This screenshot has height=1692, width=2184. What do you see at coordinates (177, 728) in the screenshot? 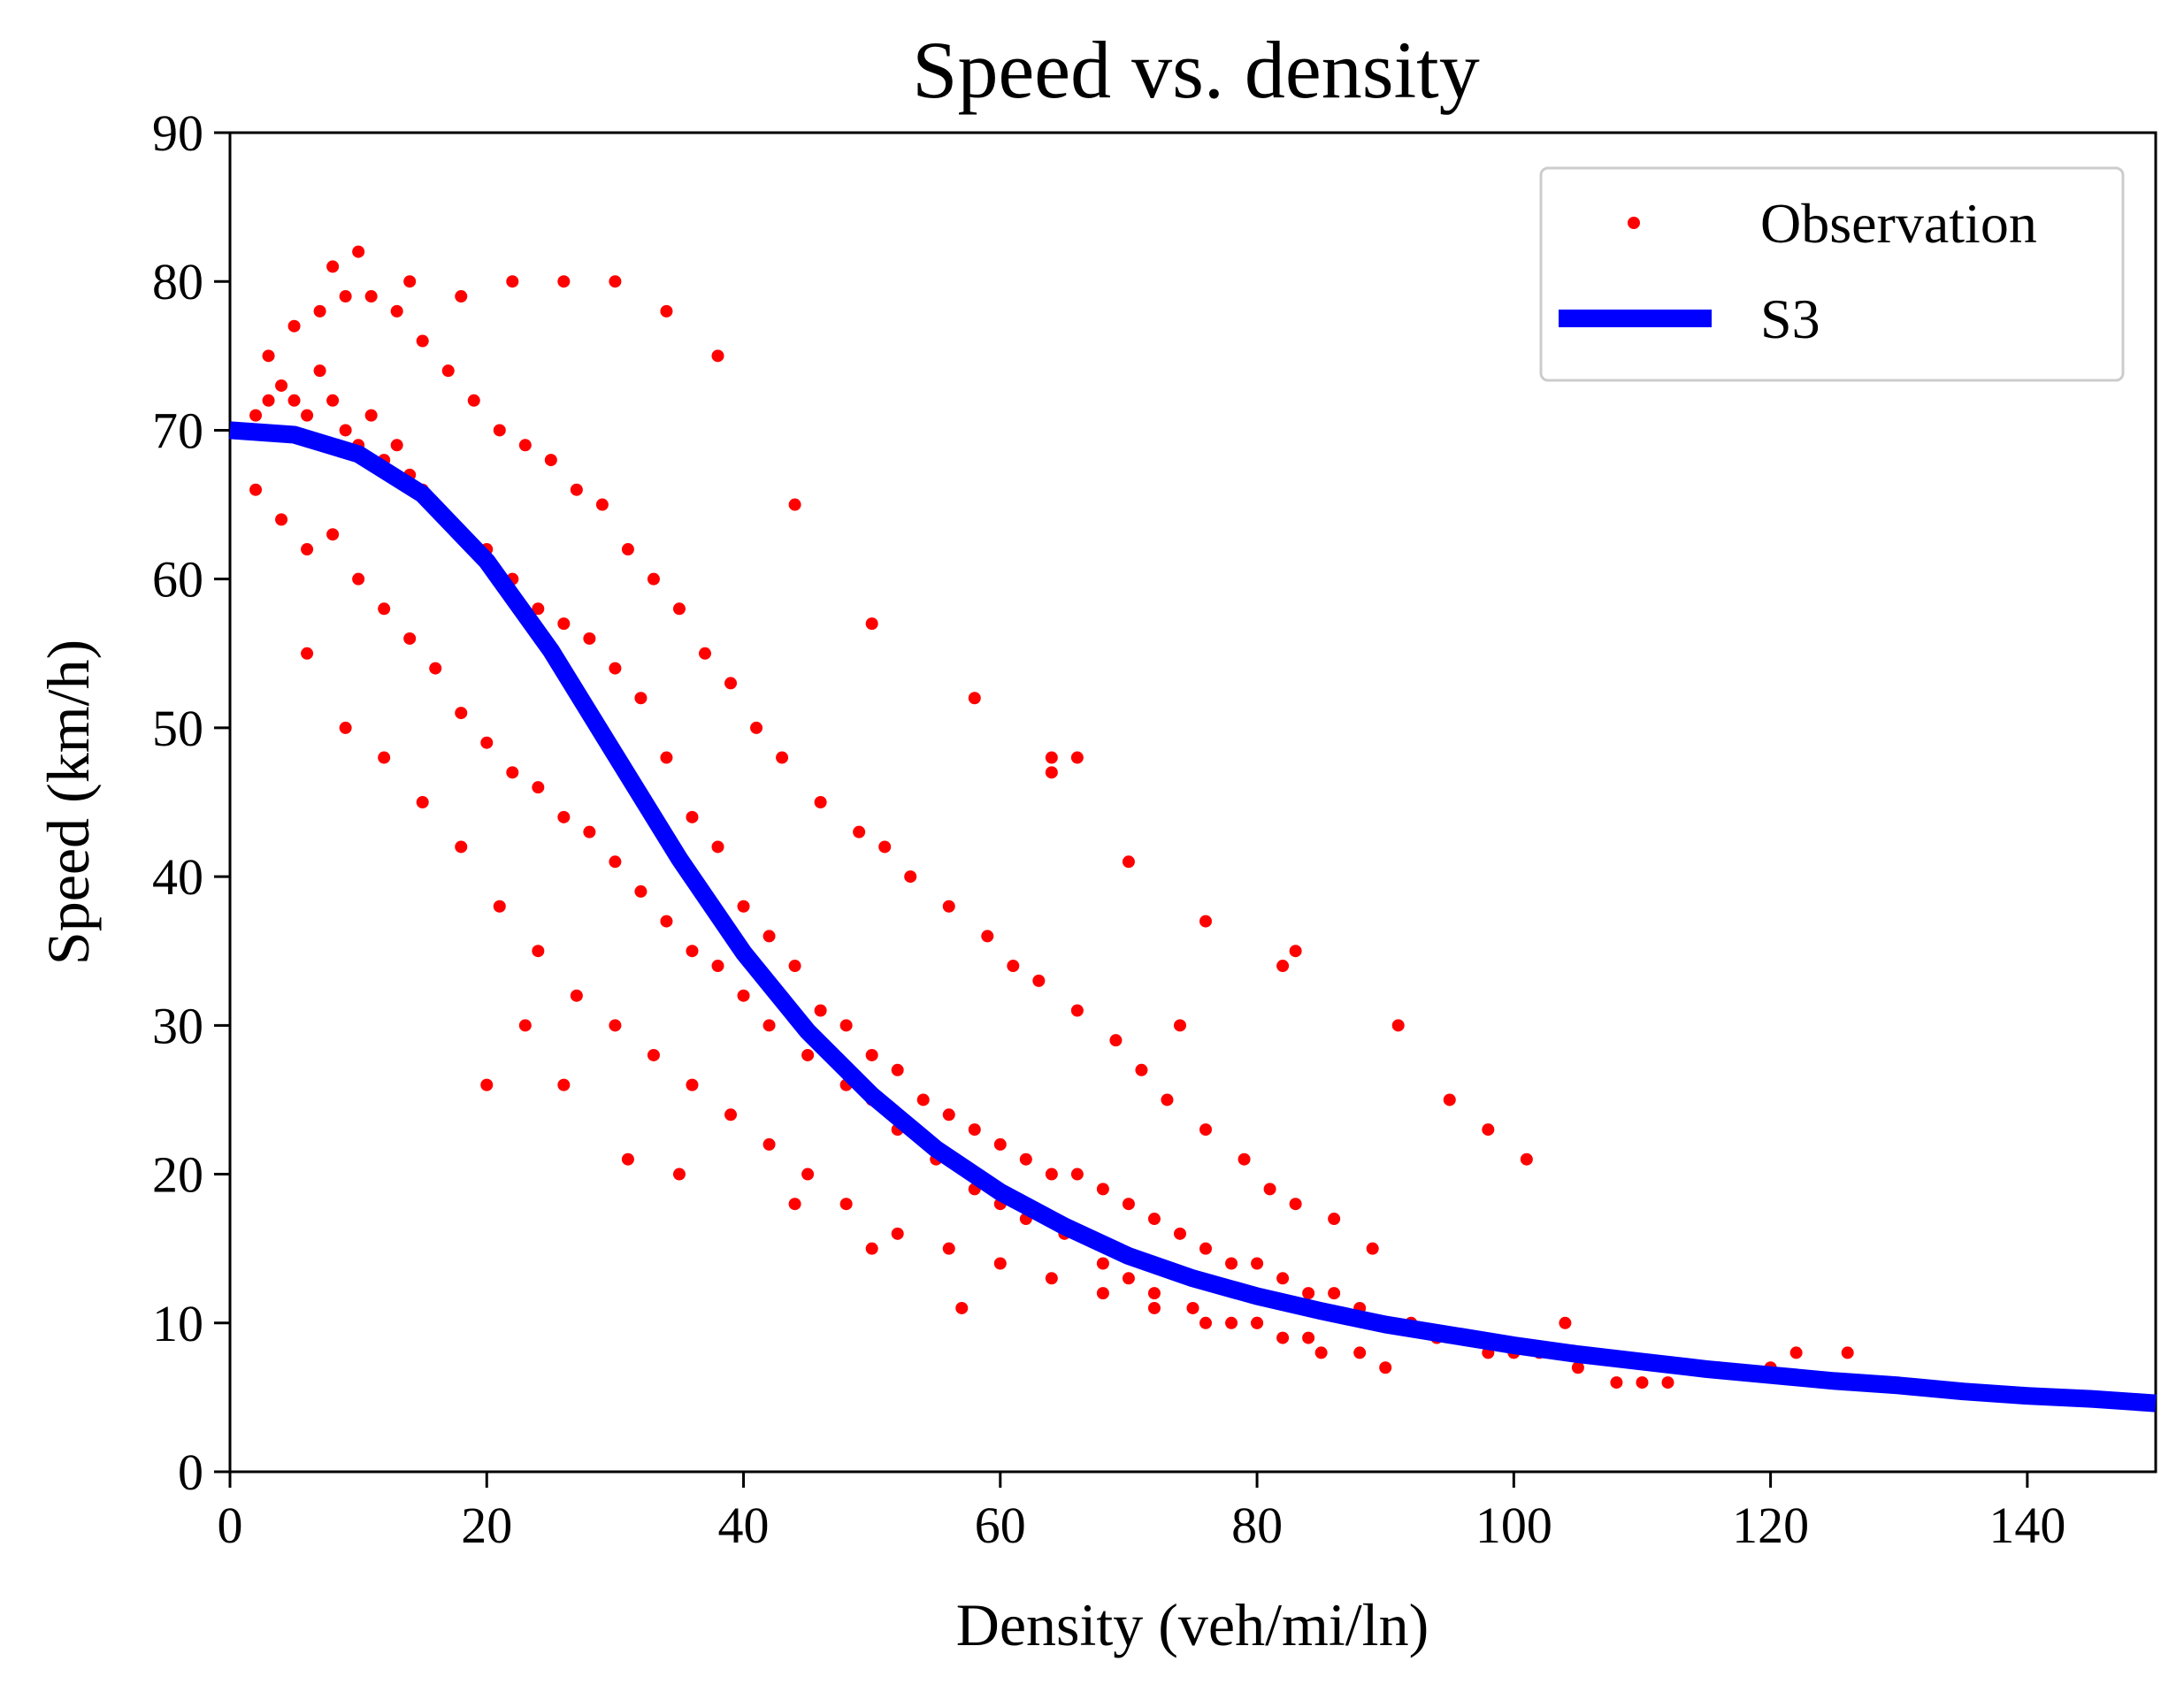
I see `y-tick-label: 50` at bounding box center [177, 728].